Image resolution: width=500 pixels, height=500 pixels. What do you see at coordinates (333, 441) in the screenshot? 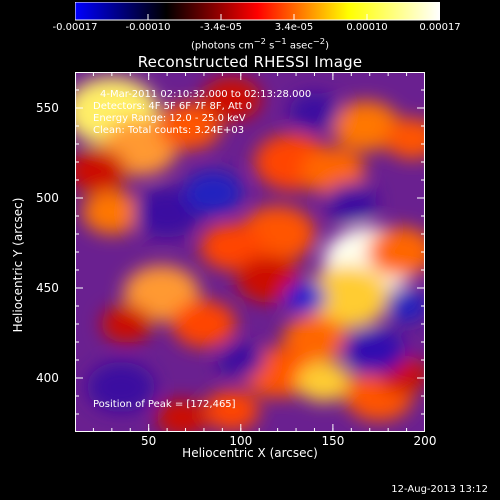
I see `x-tick-label: 150` at bounding box center [333, 441].